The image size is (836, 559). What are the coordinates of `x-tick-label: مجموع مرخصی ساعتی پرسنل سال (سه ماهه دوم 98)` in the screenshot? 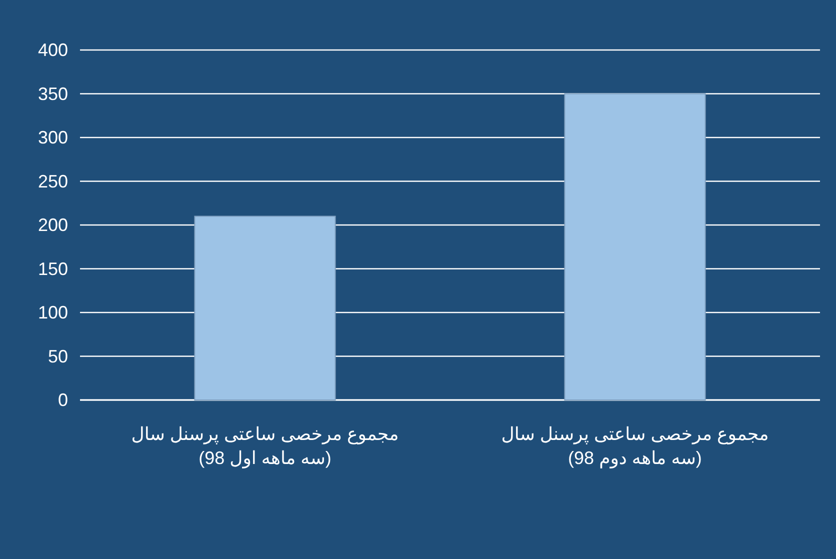 It's located at (635, 446).